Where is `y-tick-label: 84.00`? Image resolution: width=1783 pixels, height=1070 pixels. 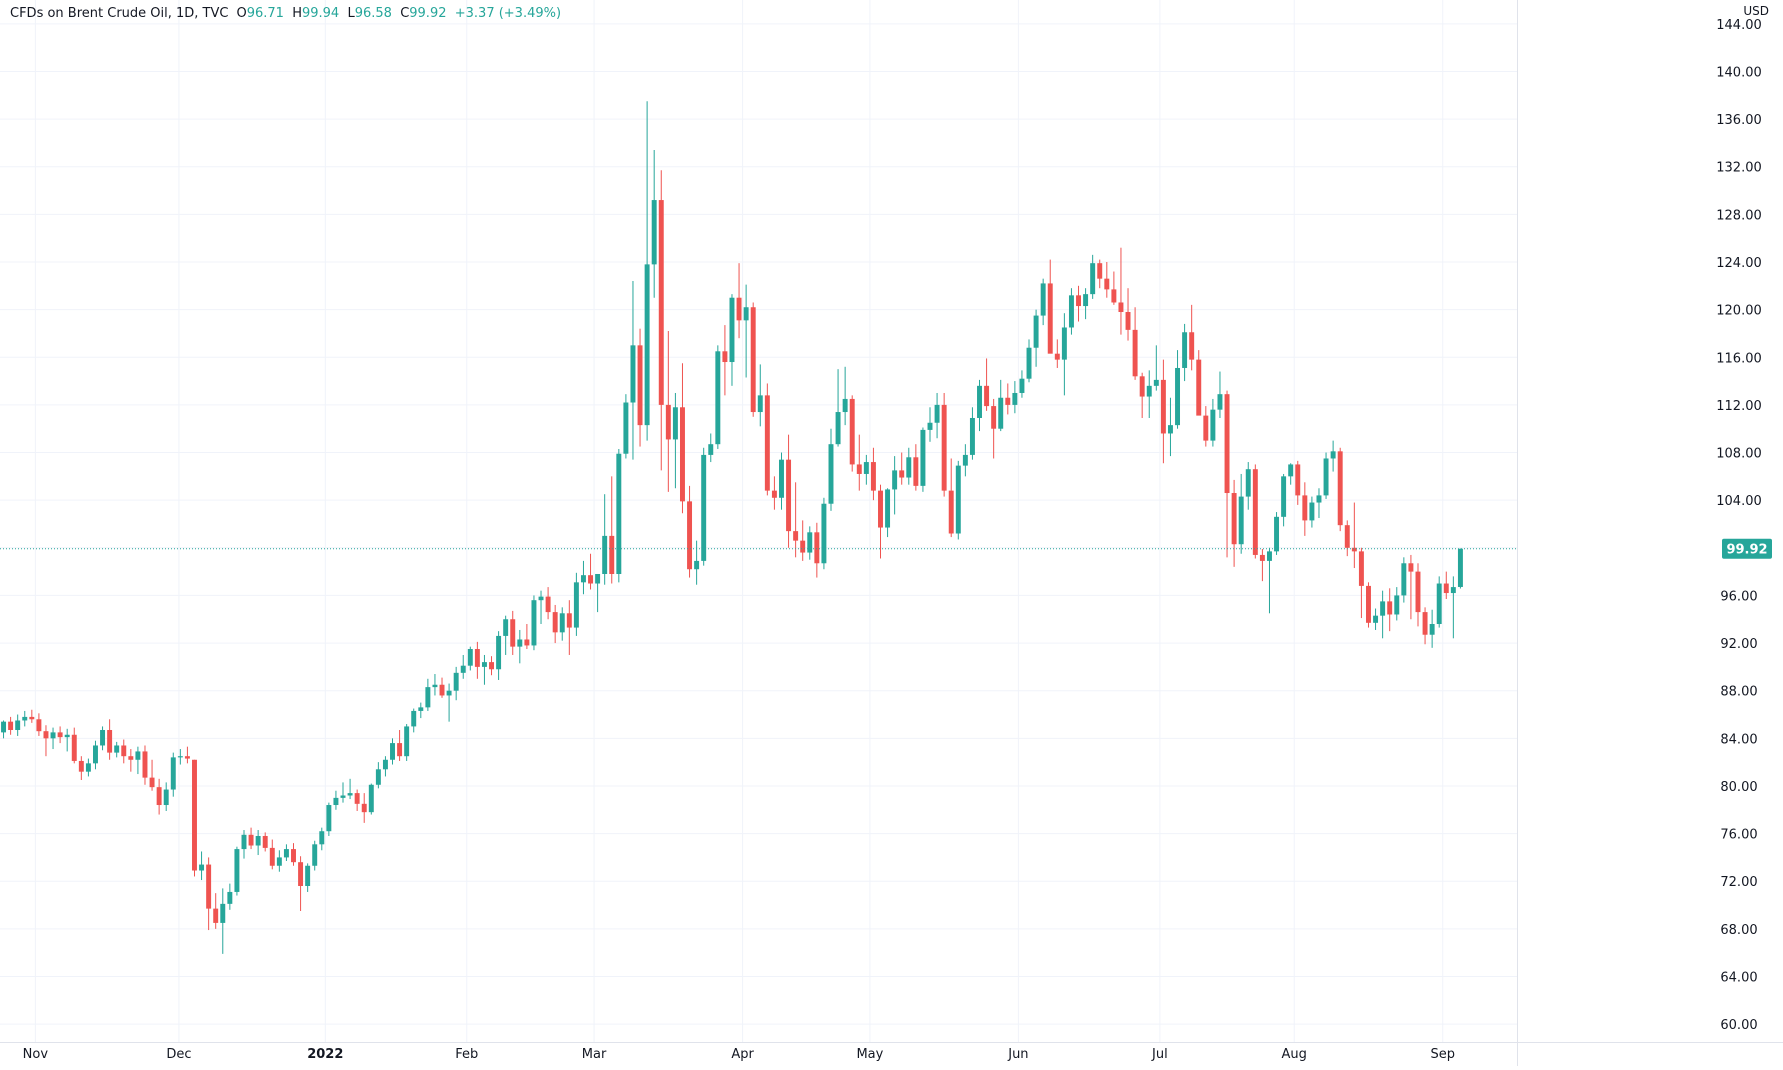
y-tick-label: 84.00 is located at coordinates (1738, 739).